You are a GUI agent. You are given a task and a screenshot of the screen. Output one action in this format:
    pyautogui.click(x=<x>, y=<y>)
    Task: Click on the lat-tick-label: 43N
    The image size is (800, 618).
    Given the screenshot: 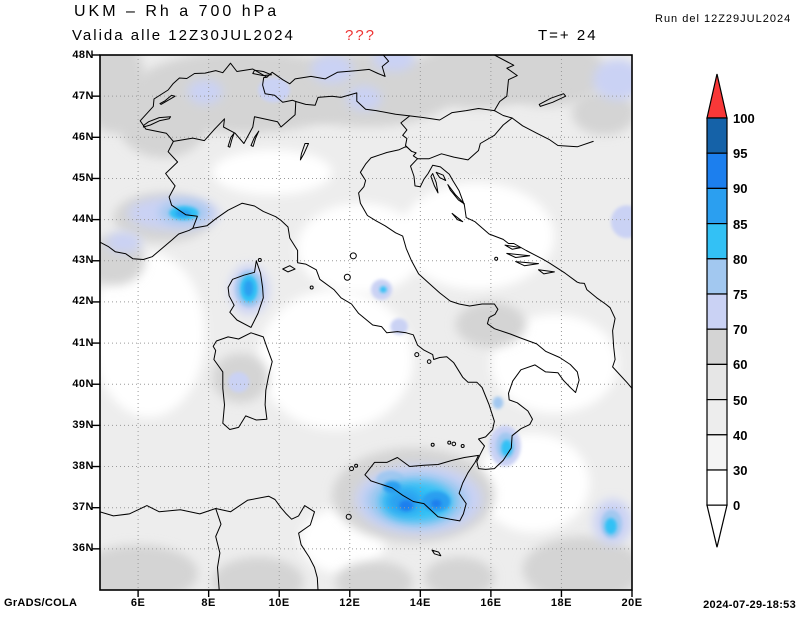 What is the action you would take?
    pyautogui.click(x=83, y=260)
    